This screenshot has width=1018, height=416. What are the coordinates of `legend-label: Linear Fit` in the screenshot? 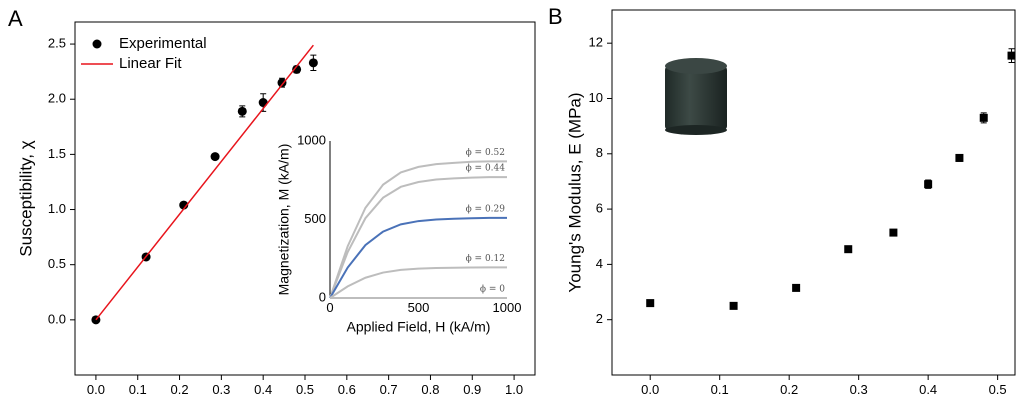 It's located at (150, 63).